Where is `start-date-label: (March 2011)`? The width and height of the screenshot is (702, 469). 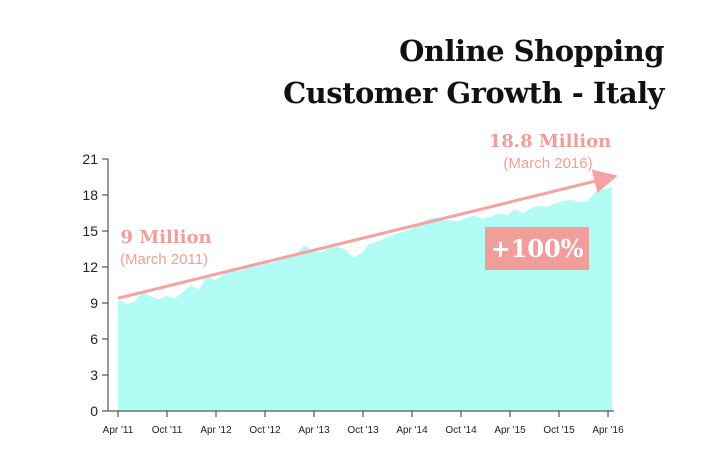 start-date-label: (March 2011) is located at coordinates (164, 259).